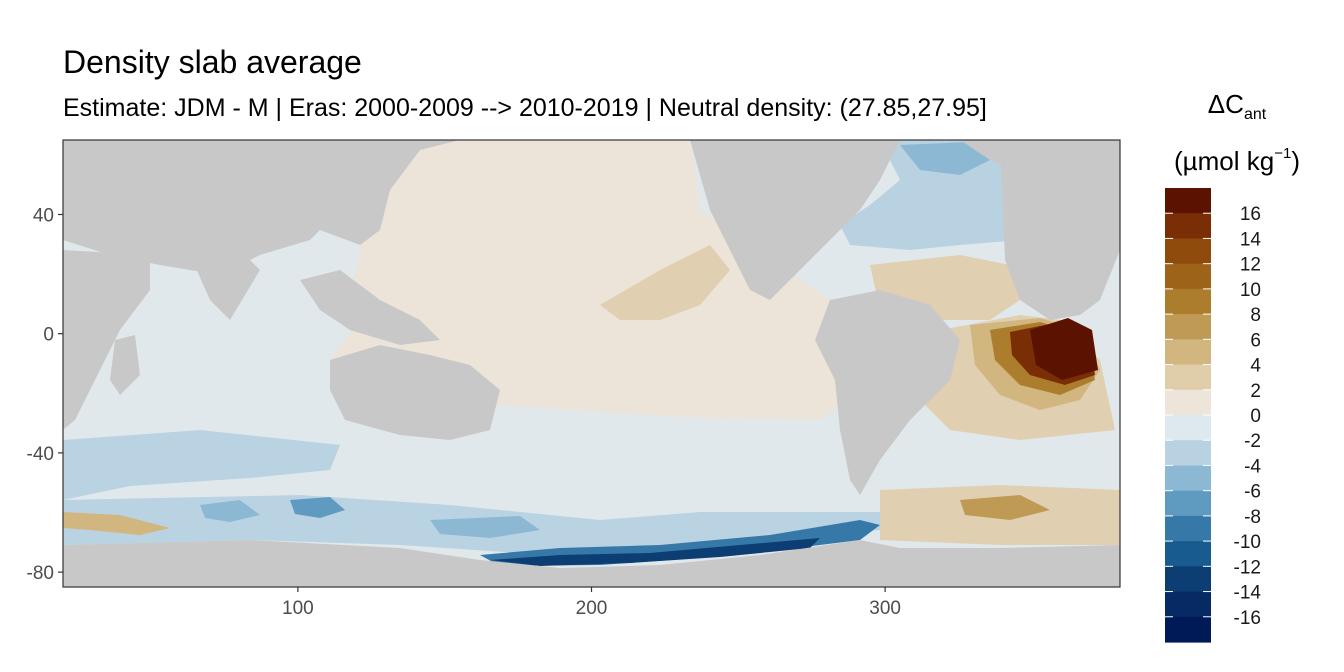 The height and width of the screenshot is (672, 1344). Describe the element at coordinates (116, 523) in the screenshot. I see `indian-patch-warm` at that location.